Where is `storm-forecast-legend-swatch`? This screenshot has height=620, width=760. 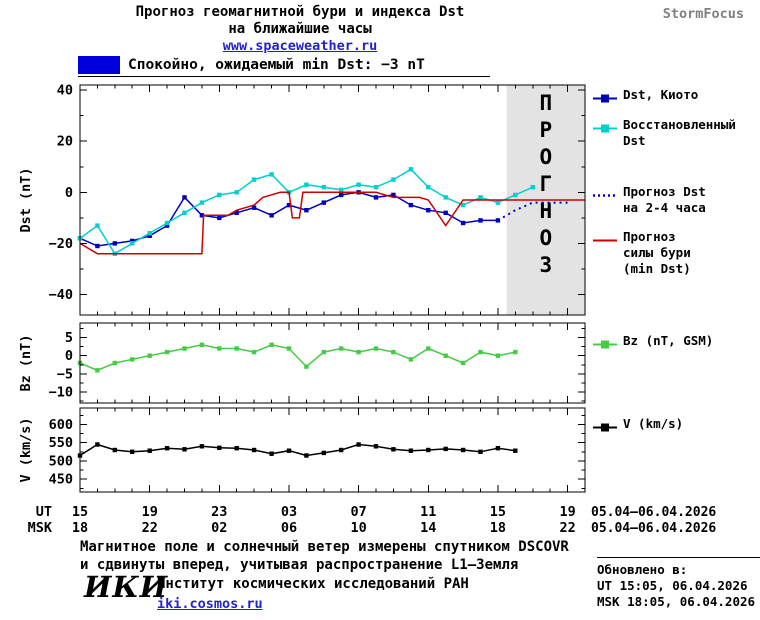 storm-forecast-legend-swatch is located at coordinates (605, 240).